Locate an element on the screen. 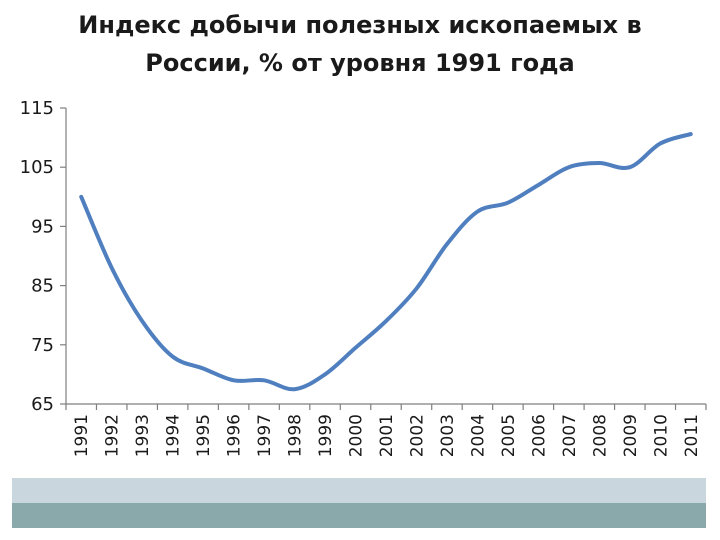  x-tick-label: 2003 is located at coordinates (448, 435).